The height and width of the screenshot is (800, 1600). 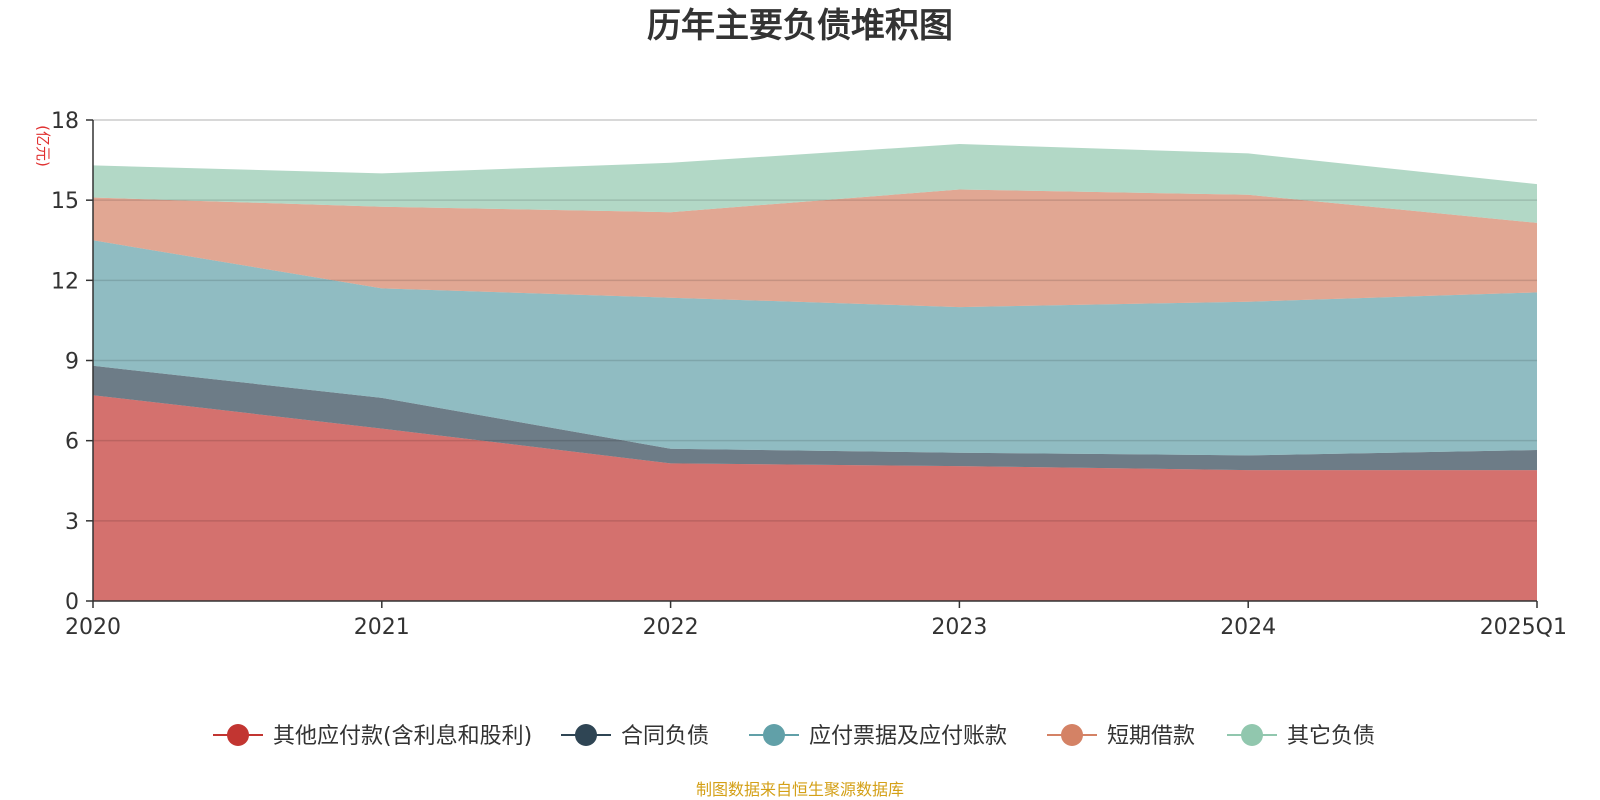 What do you see at coordinates (72, 602) in the screenshot?
I see `y-tick-label-0: 0` at bounding box center [72, 602].